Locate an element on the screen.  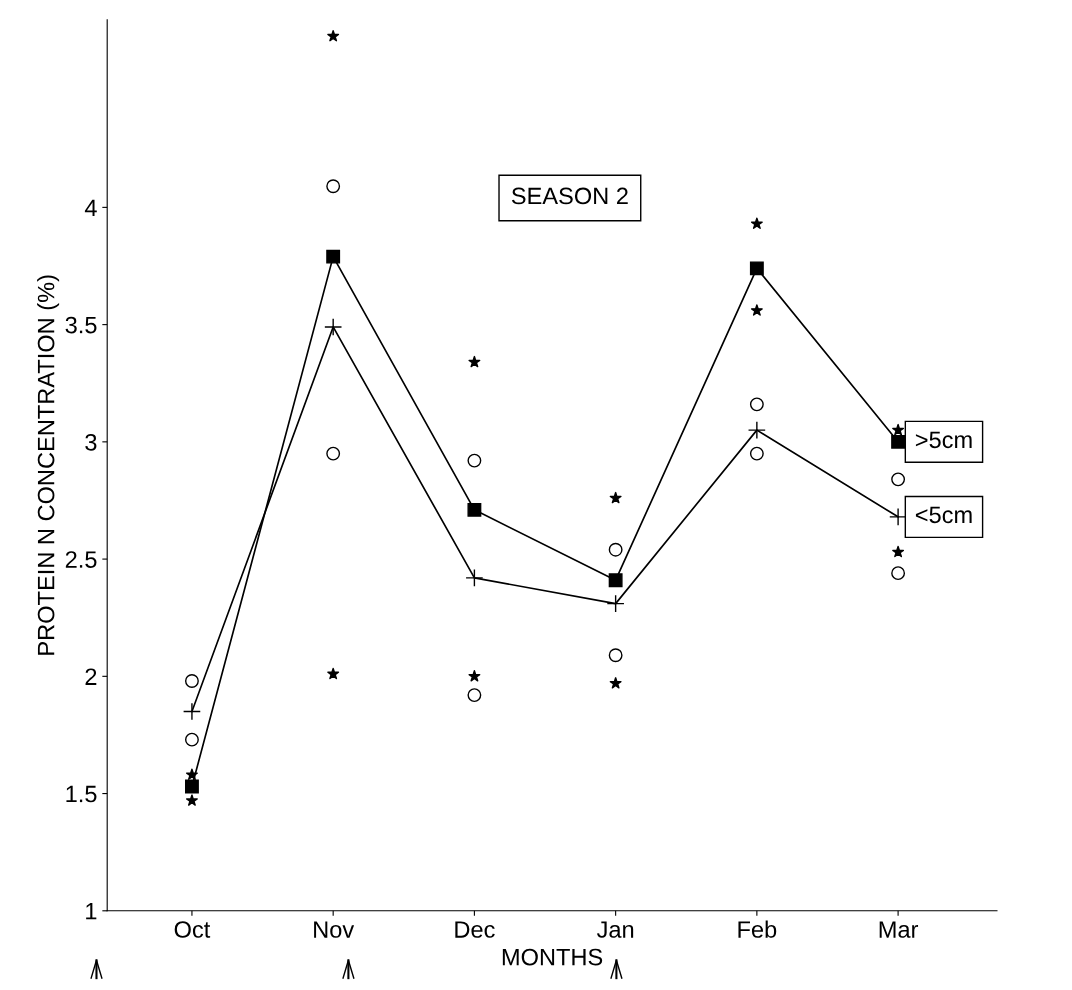
annotation: SEASON 2 is located at coordinates (569, 196).